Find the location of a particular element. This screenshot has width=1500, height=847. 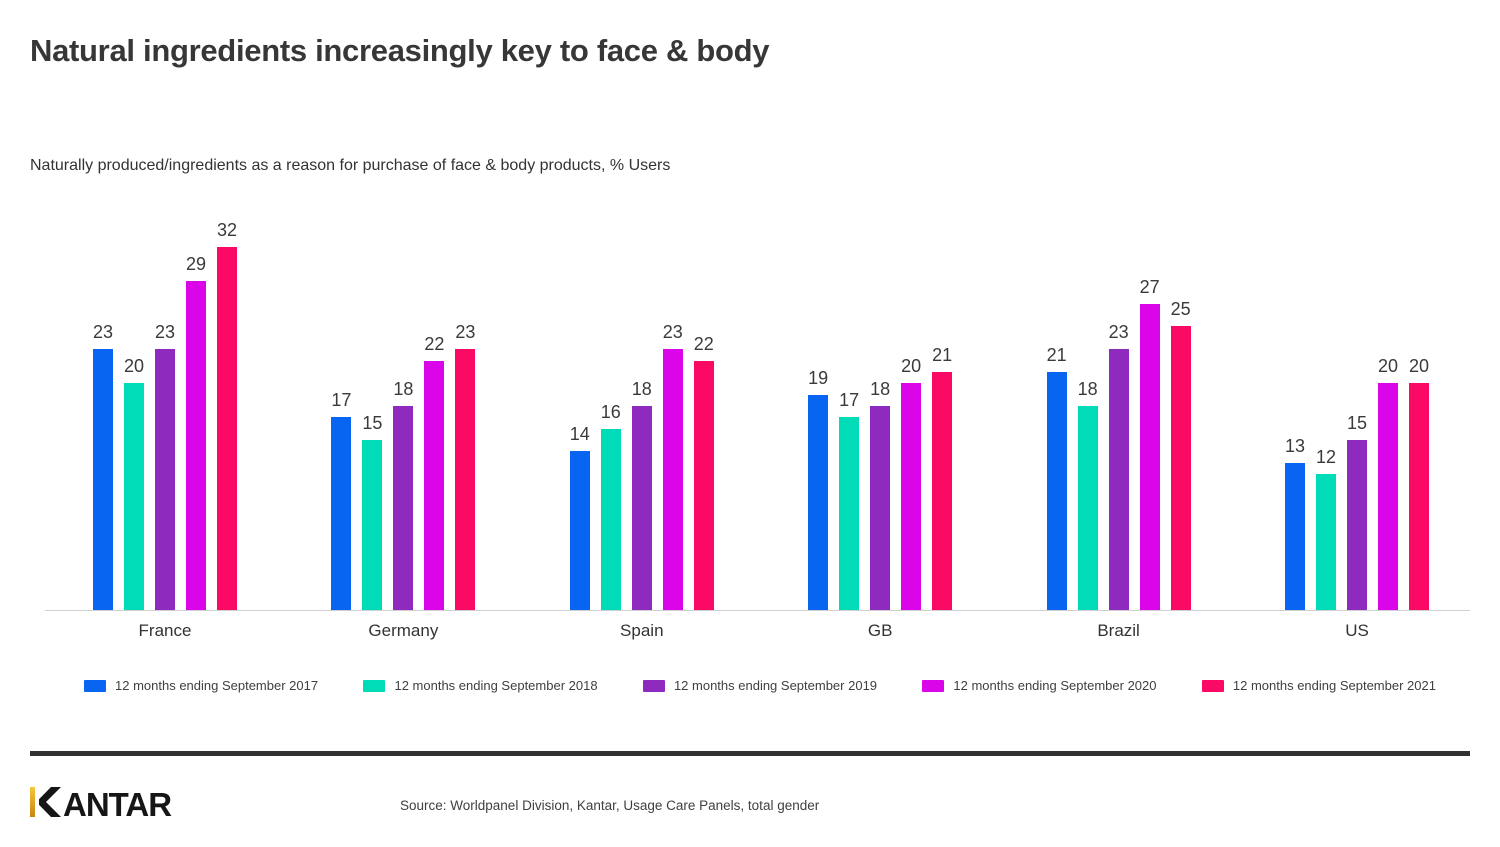

kantar-logo-graphic: ANTAR is located at coordinates (101, 804).